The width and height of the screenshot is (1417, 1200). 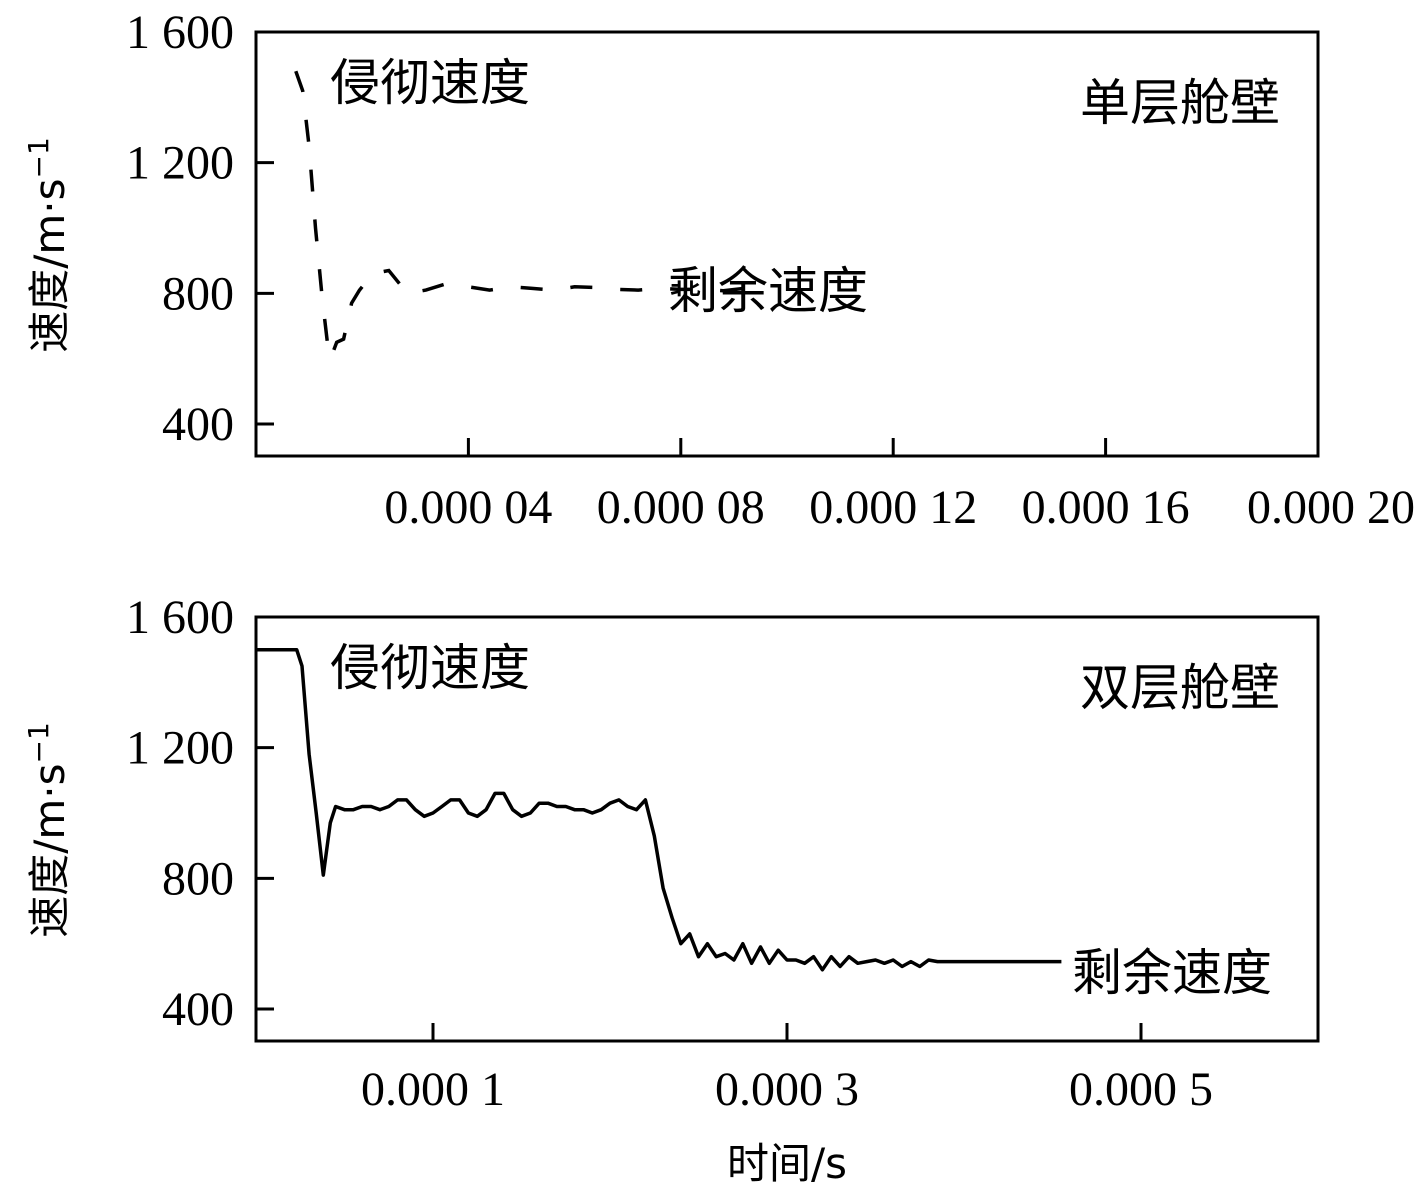 What do you see at coordinates (430, 668) in the screenshot?
I see `annotation-initial-velocity-double: 侵彻速度` at bounding box center [430, 668].